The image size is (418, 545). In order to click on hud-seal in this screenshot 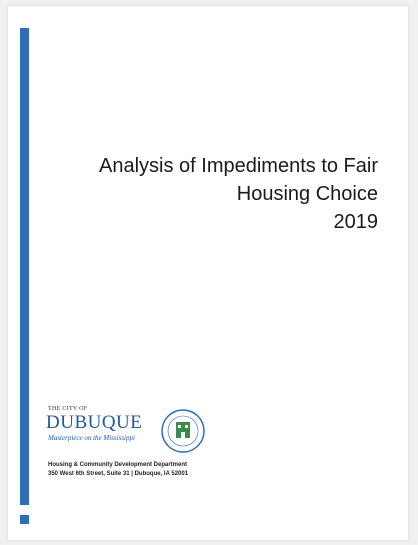, I will do `click(183, 431)`.